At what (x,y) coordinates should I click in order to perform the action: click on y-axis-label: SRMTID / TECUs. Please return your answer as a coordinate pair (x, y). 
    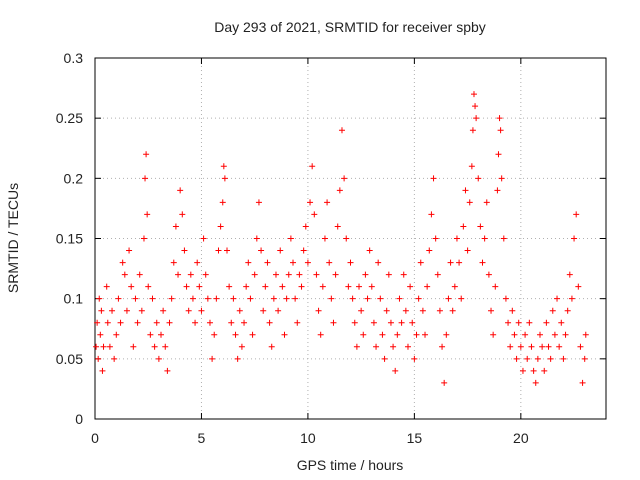
    Looking at the image, I should click on (13, 238).